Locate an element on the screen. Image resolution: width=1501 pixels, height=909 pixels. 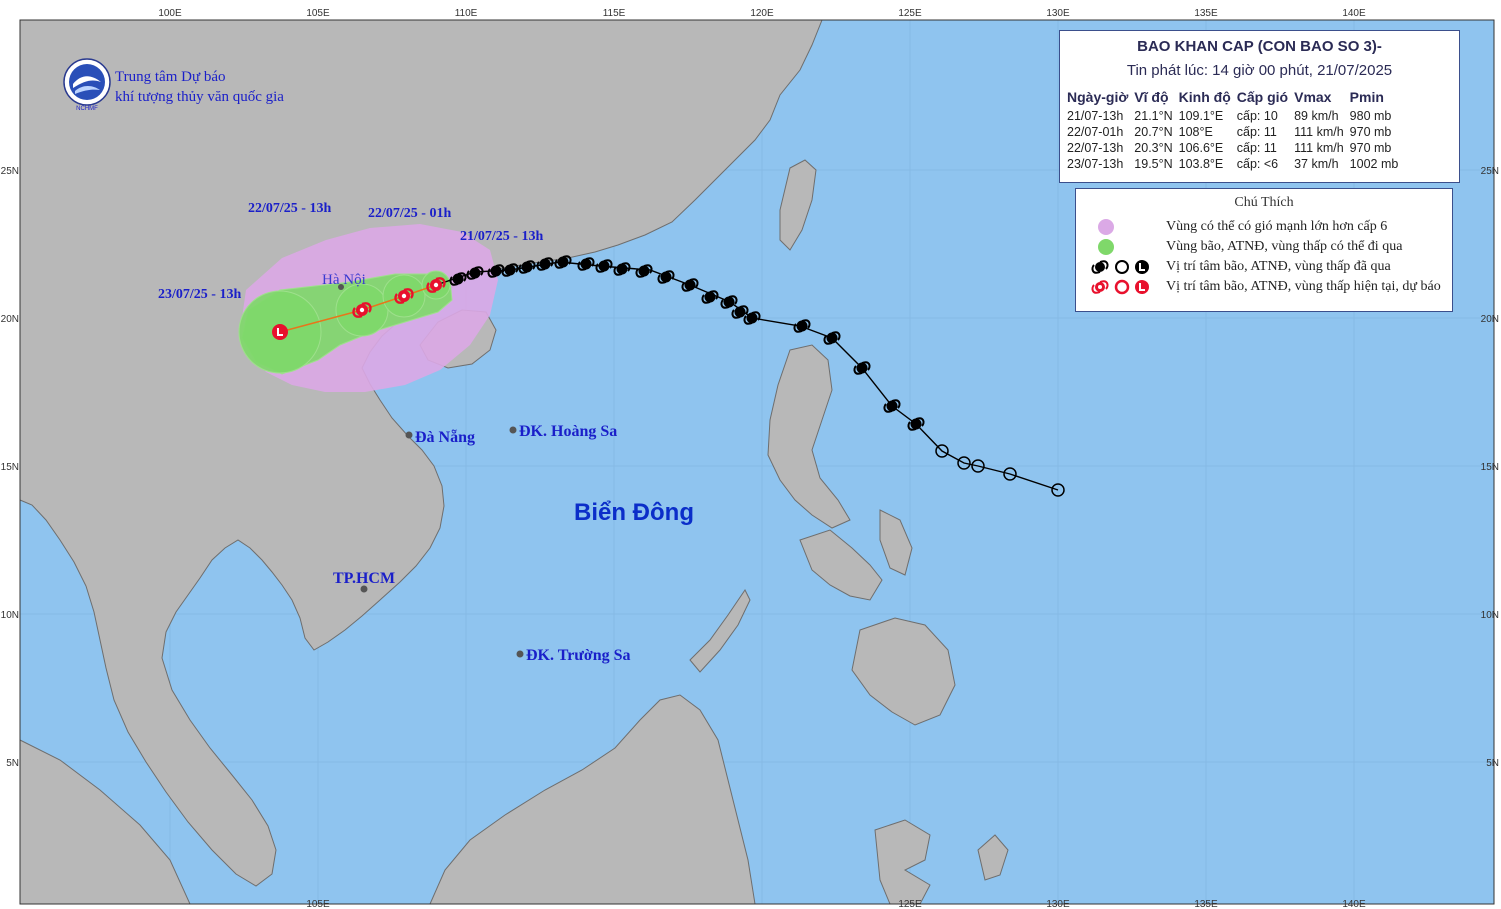
legend-item-label: Vùng có thể có gió mạnh lớn hơn cấp 6 is located at coordinates (1277, 226).